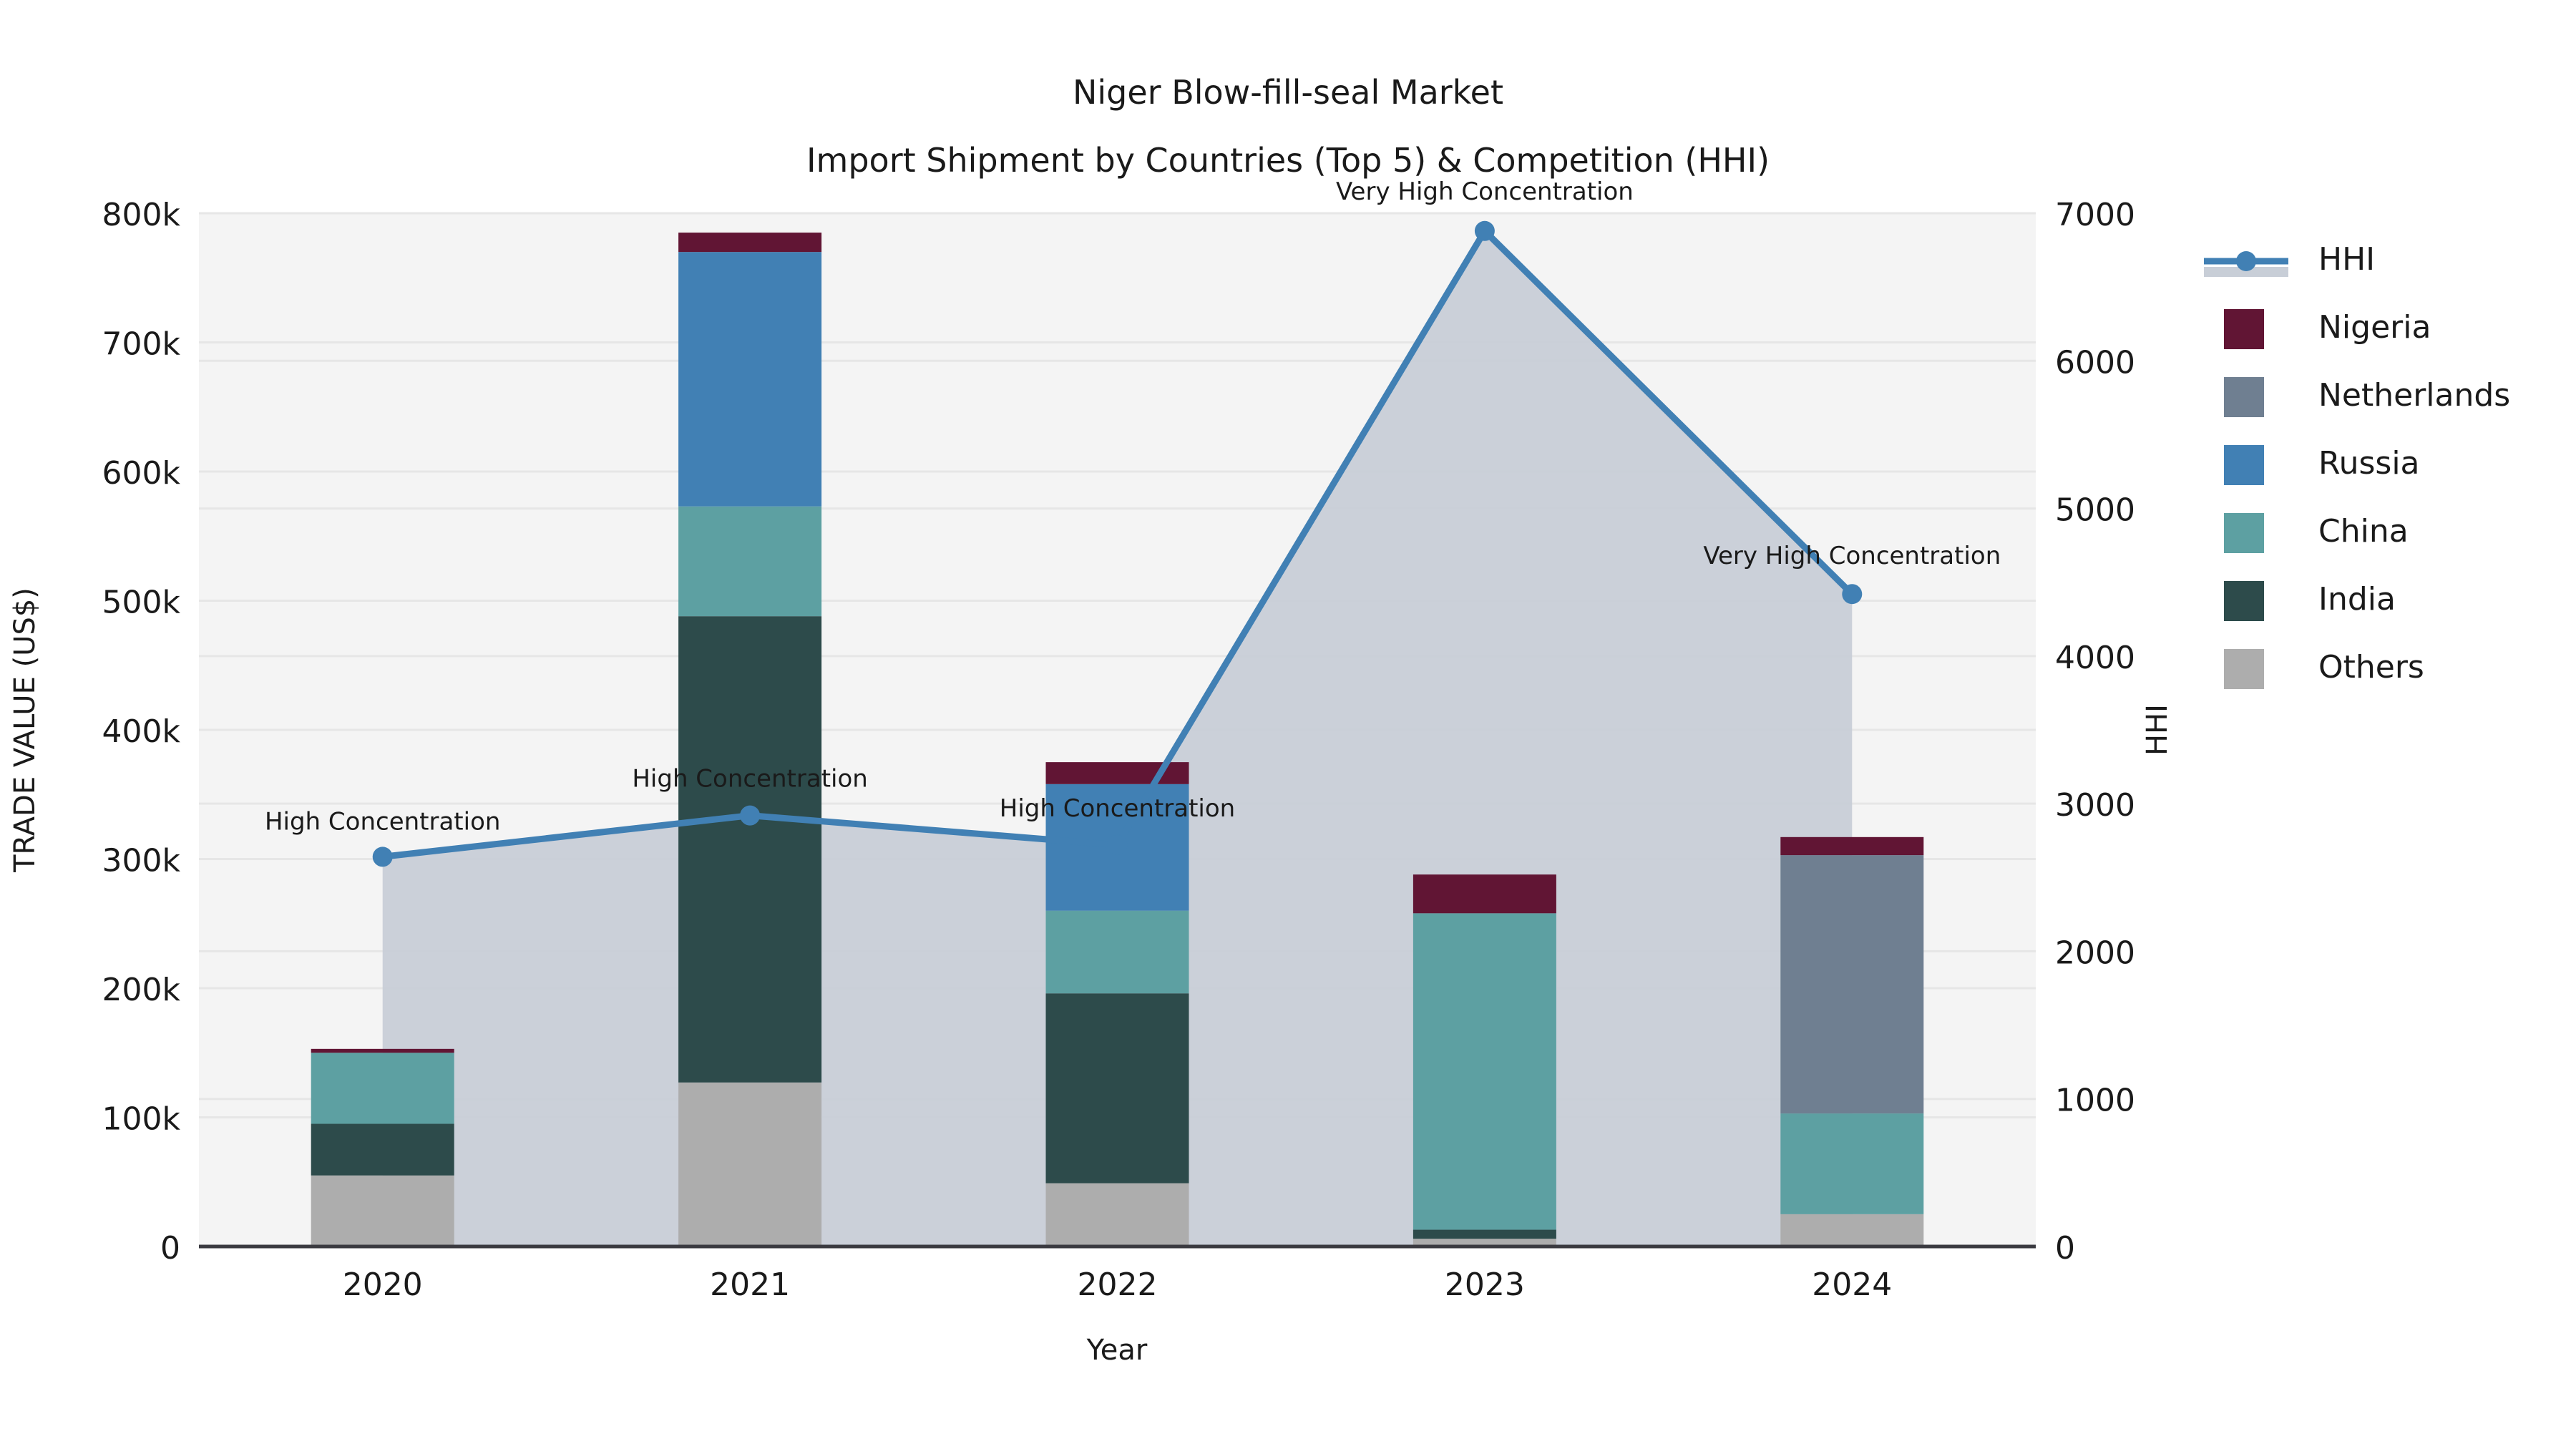 This screenshot has width=2576, height=1449. What do you see at coordinates (2371, 667) in the screenshot?
I see `legend-item-label: Others` at bounding box center [2371, 667].